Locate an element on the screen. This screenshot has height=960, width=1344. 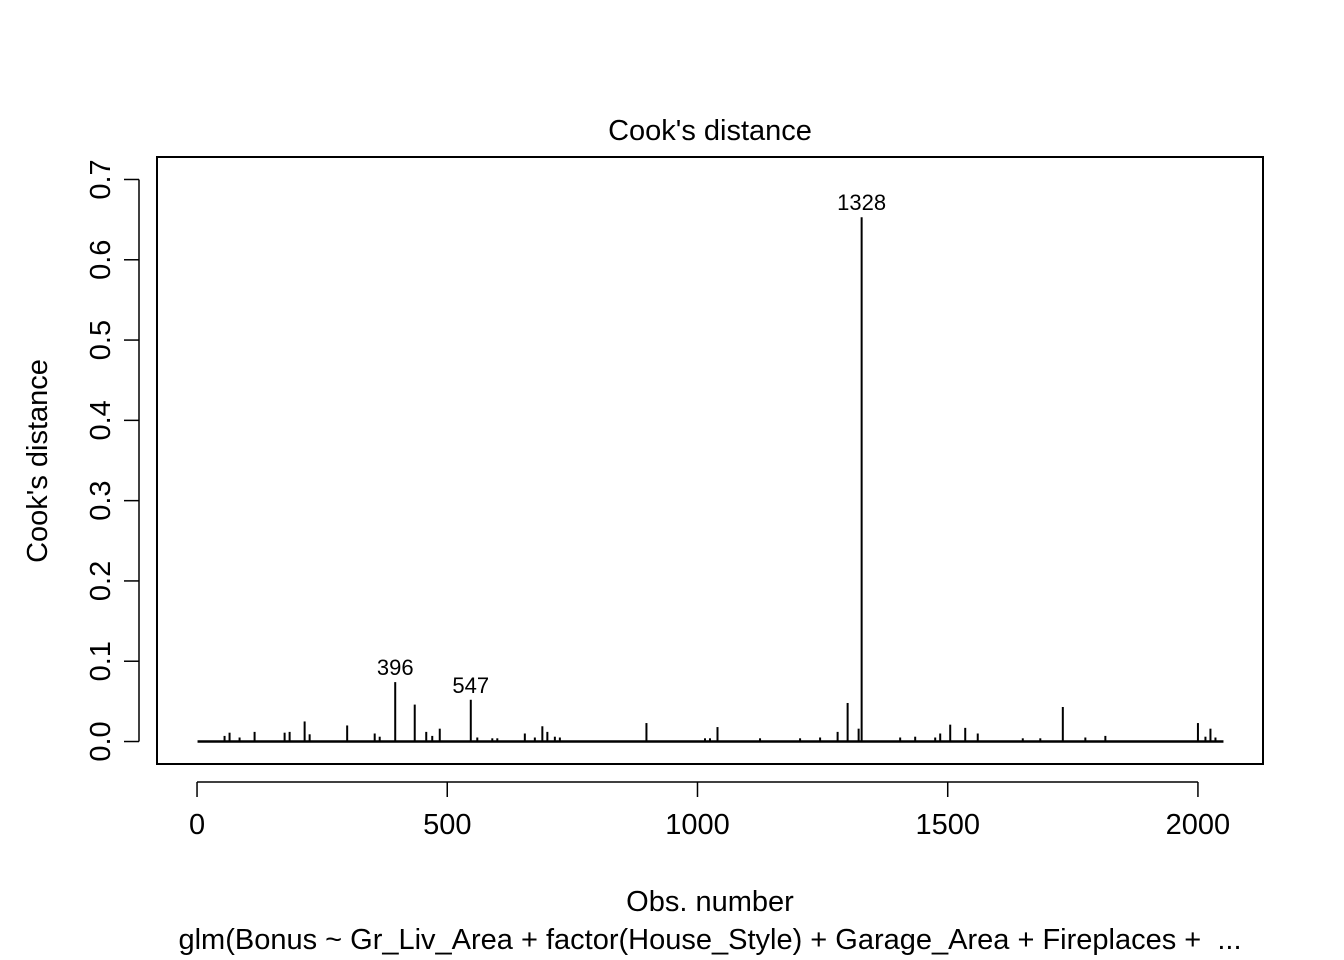
x-axis-label: Obs. number is located at coordinates (710, 902).